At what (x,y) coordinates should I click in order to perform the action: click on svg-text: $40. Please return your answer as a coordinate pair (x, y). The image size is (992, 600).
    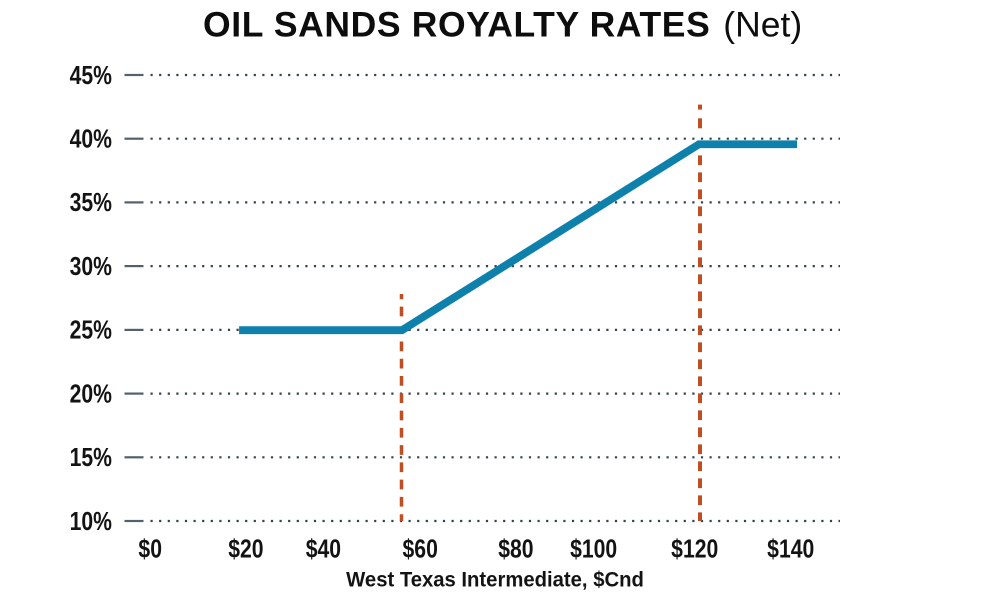
    Looking at the image, I should click on (323, 549).